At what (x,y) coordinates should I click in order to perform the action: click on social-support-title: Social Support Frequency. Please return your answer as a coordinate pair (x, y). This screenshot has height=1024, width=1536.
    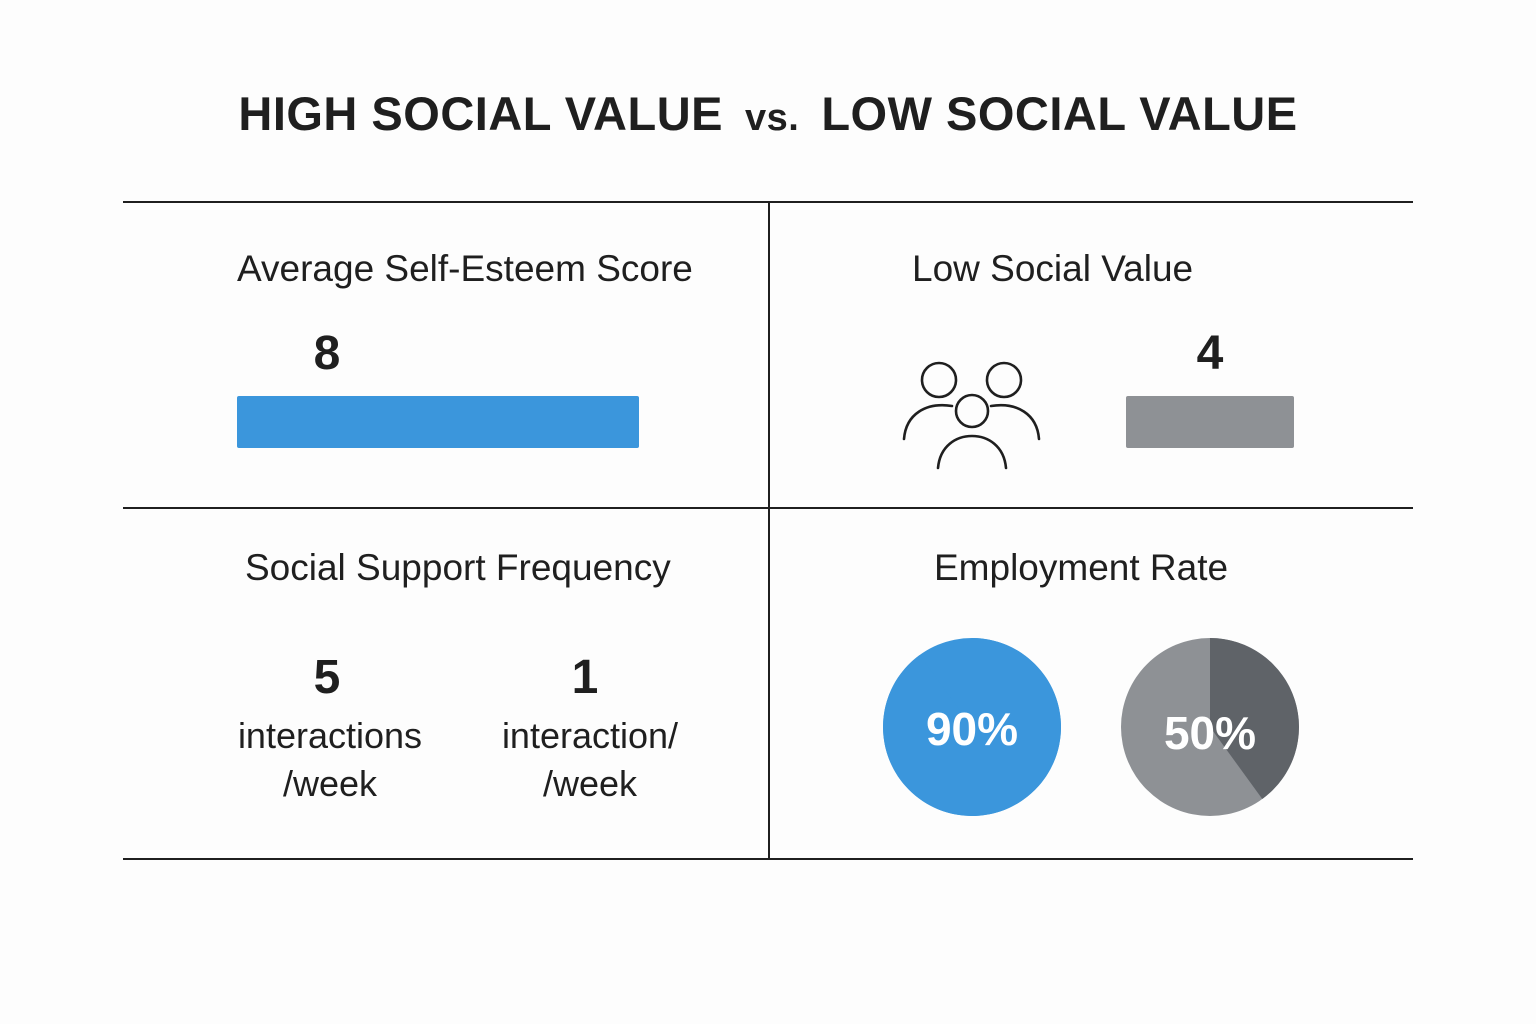
    Looking at the image, I should click on (458, 567).